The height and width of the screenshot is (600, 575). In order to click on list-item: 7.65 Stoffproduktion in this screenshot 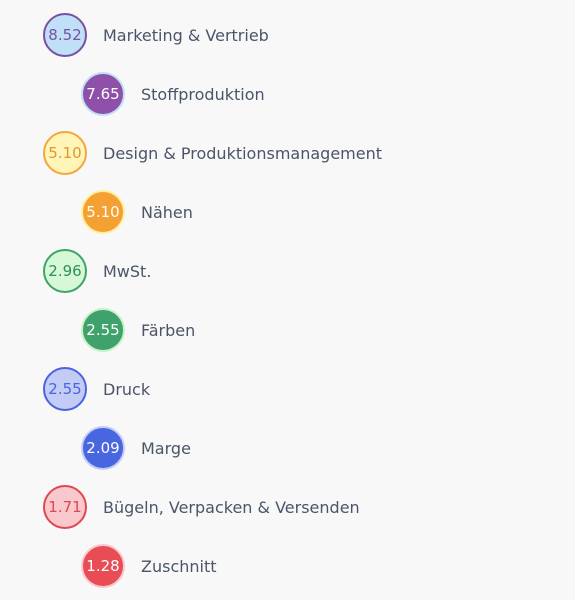, I will do `click(173, 94)`.